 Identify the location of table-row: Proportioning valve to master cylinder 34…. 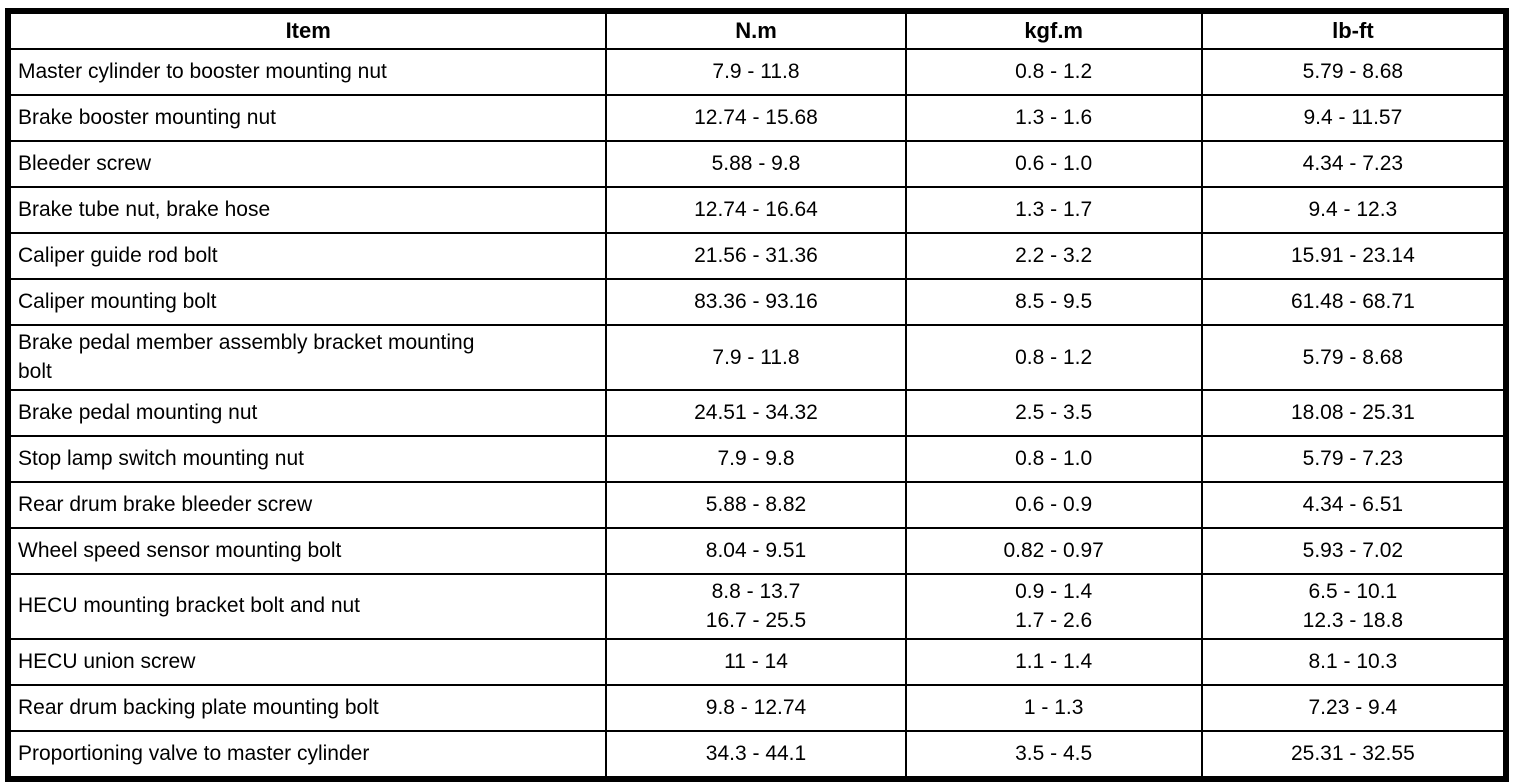
(757, 754).